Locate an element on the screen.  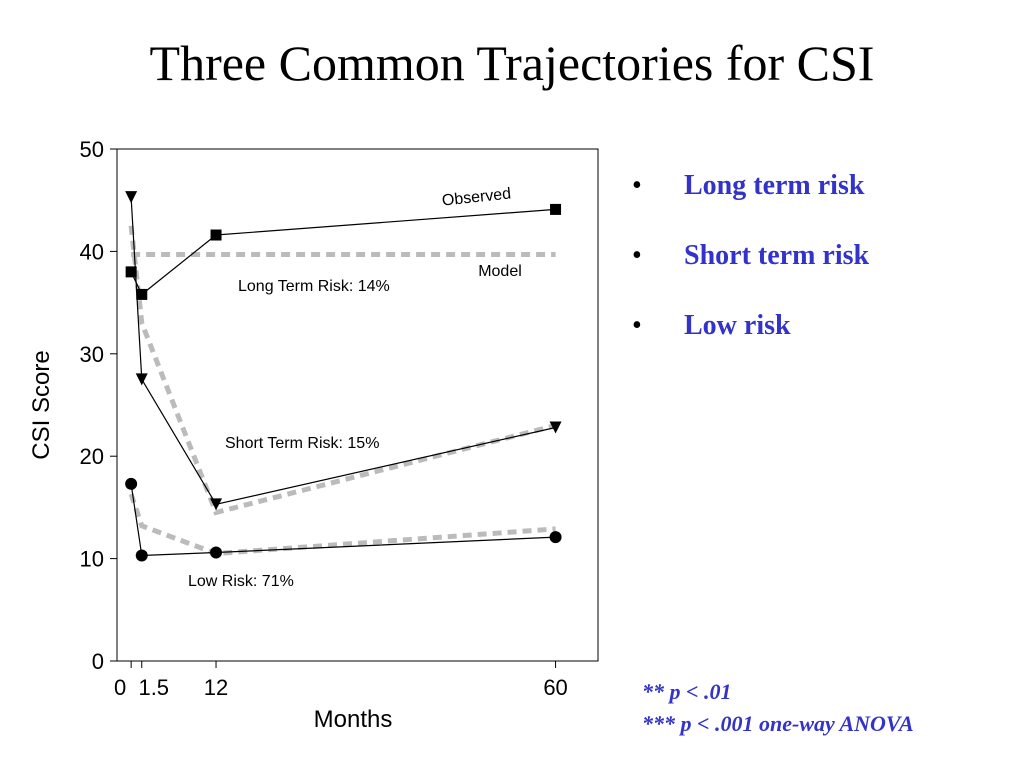
y-tick-label: 30 is located at coordinates (92, 354).